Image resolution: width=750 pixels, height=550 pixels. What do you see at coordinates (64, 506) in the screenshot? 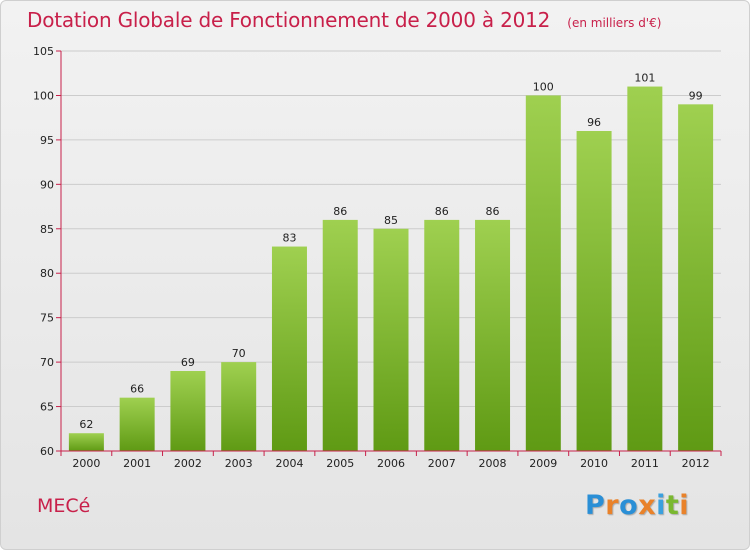
I see `commune-name: MECé` at bounding box center [64, 506].